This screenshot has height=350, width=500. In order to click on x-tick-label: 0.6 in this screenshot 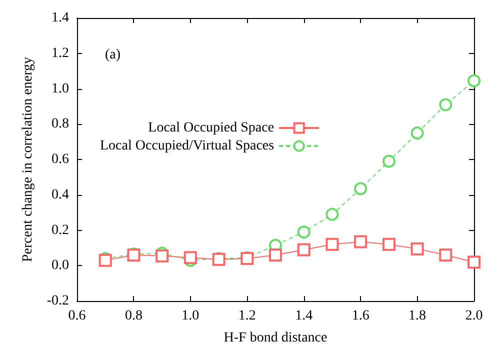, I will do `click(77, 316)`.